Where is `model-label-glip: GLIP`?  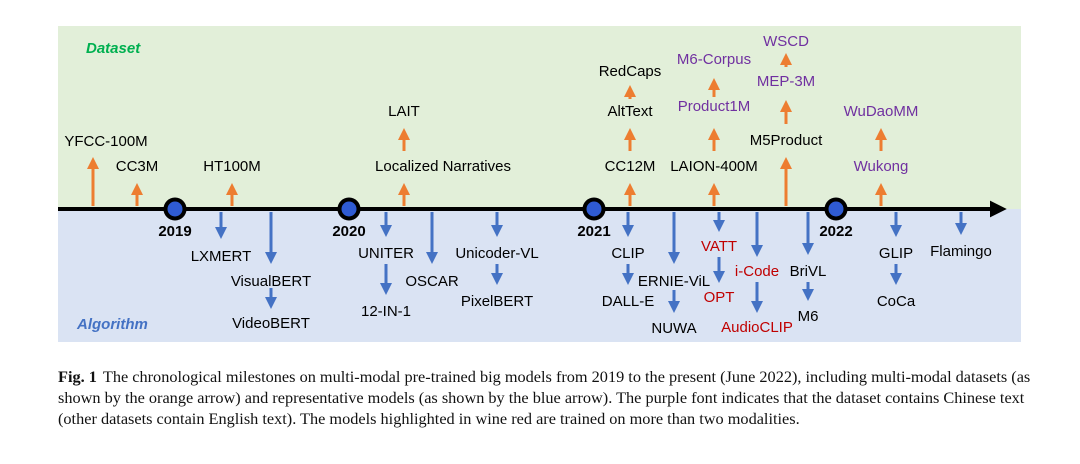 model-label-glip: GLIP is located at coordinates (896, 253).